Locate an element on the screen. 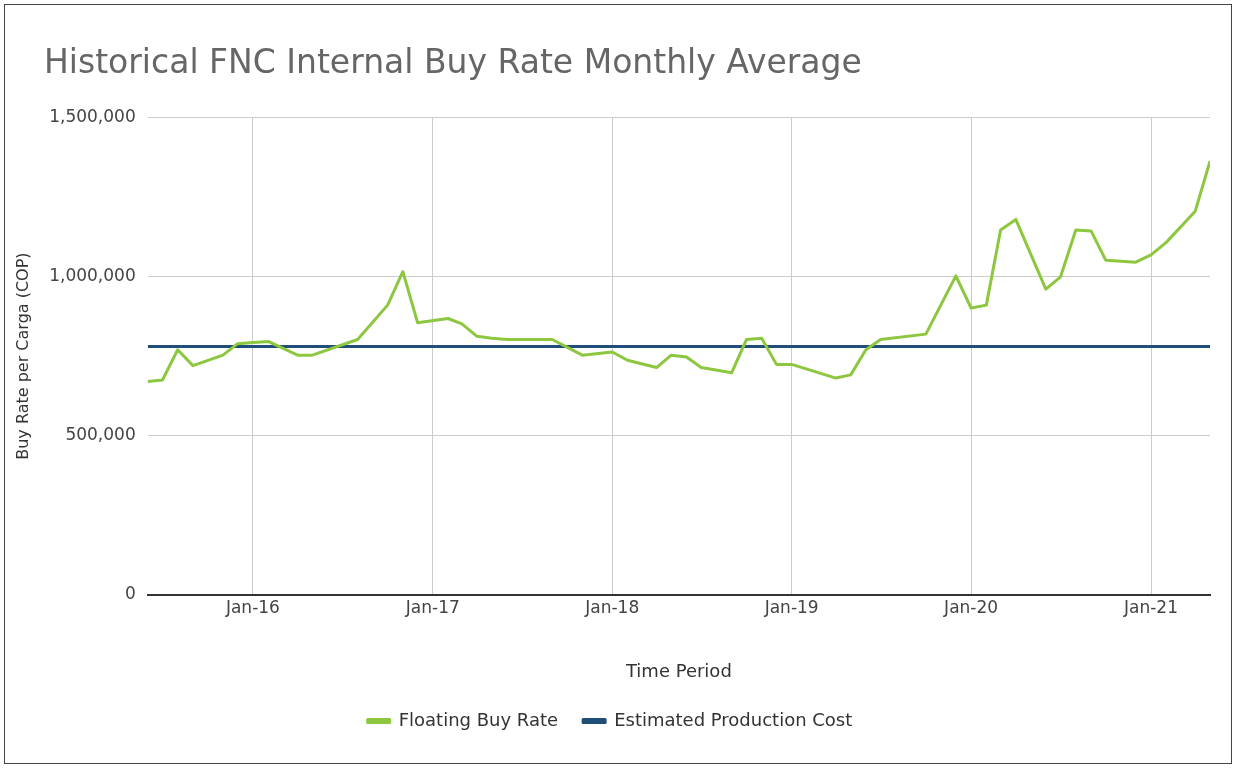 The height and width of the screenshot is (770, 1240). chart-title: Historical FNC Internal Buy Rate Monthly Average is located at coordinates (453, 61).